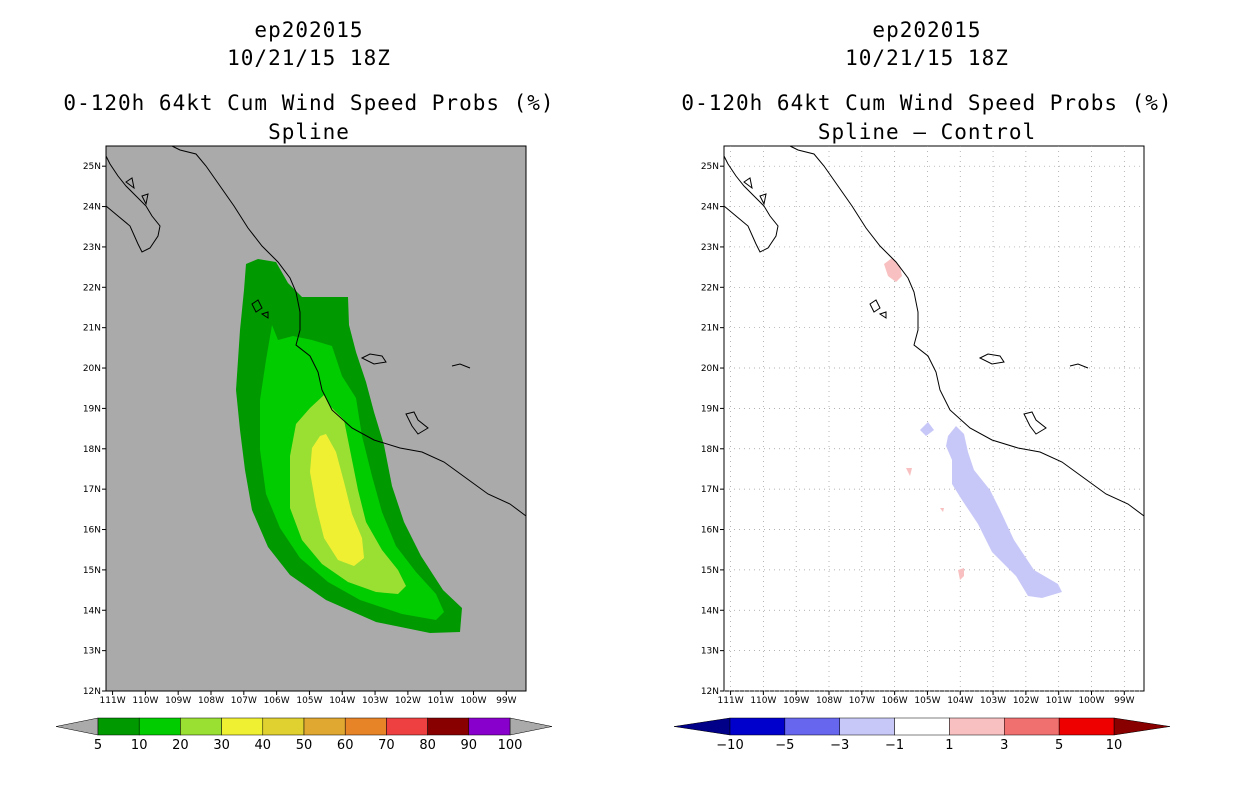  I want to click on colorbar-label: 60, so click(345, 745).